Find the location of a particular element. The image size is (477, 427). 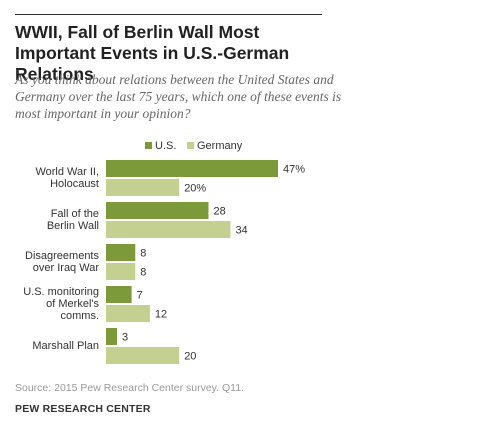

bar-group: U.S. monitoring of Merkel's comms. 7 12 is located at coordinates (95, 304).